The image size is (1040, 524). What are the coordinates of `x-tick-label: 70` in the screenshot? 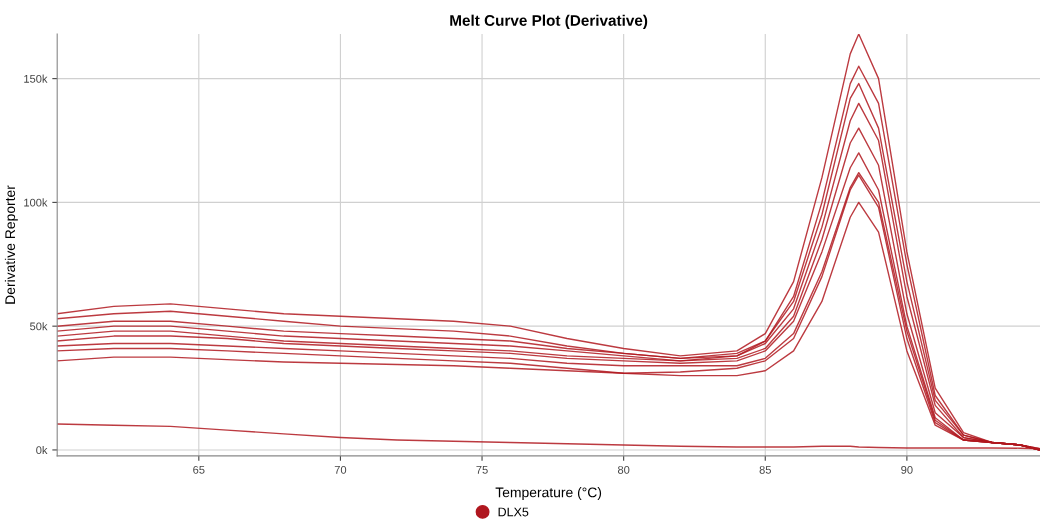 It's located at (340, 469).